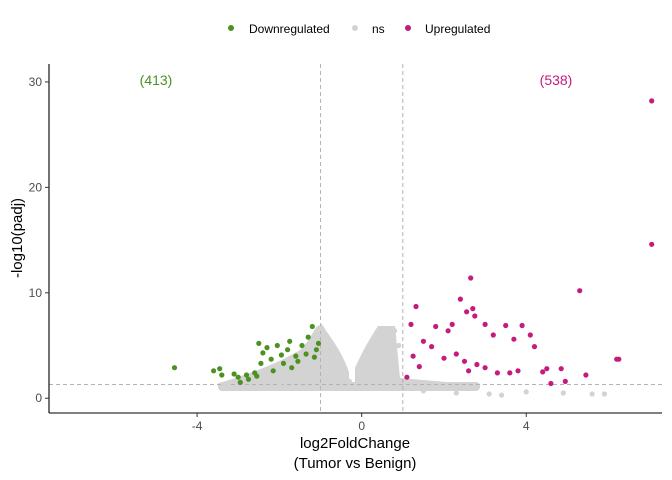 The image size is (672, 480). Describe the element at coordinates (36, 187) in the screenshot. I see `y-tick-label: 20` at that location.